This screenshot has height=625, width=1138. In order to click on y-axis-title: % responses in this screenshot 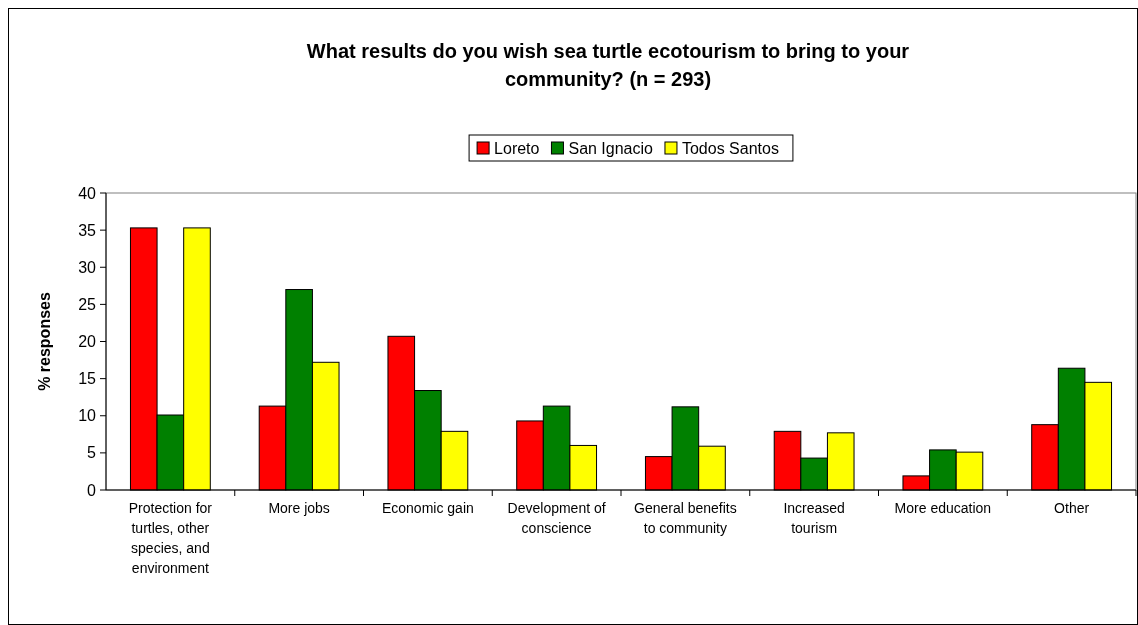, I will do `click(44, 341)`.